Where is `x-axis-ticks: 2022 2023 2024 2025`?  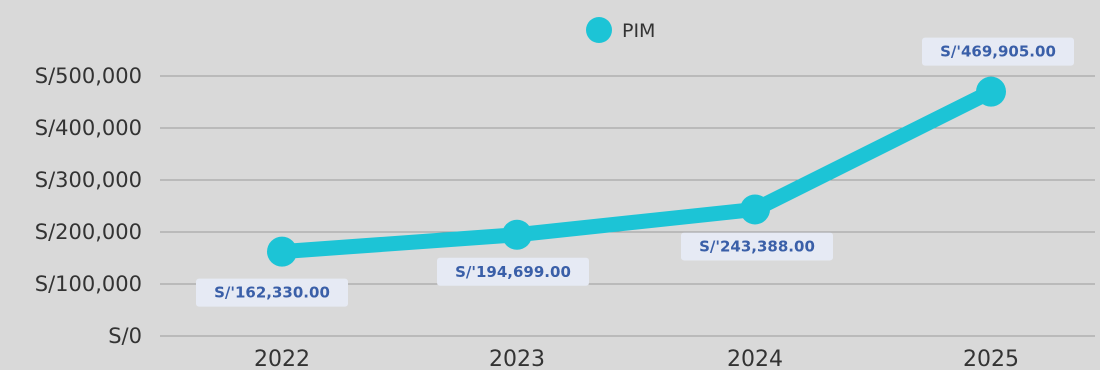
x-axis-ticks: 2022 2023 2024 2025 is located at coordinates (636, 358).